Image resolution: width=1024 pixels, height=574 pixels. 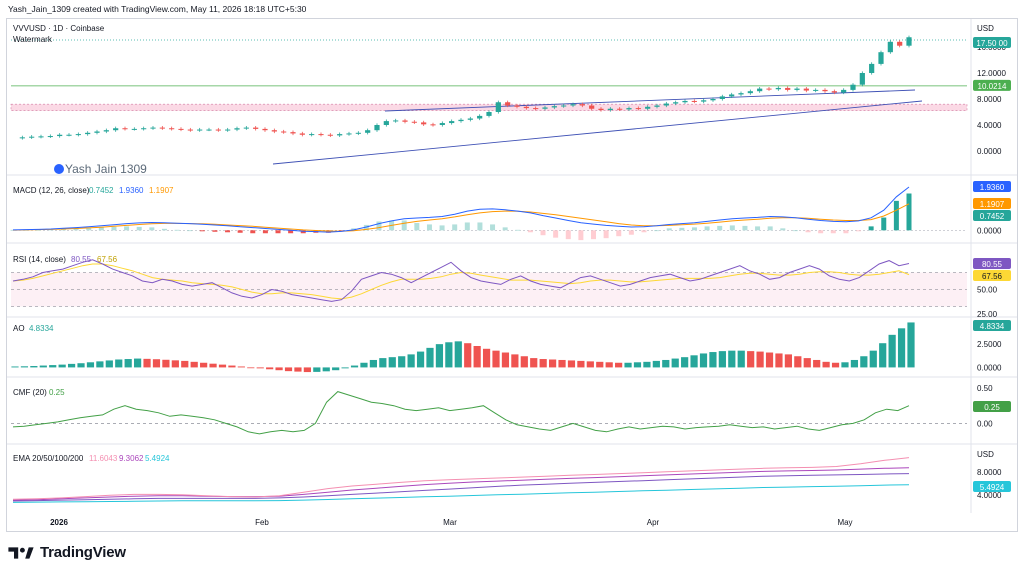 What do you see at coordinates (59, 28) in the screenshot?
I see `symbol-label: VVVUSD · 1D · Coinbase` at bounding box center [59, 28].